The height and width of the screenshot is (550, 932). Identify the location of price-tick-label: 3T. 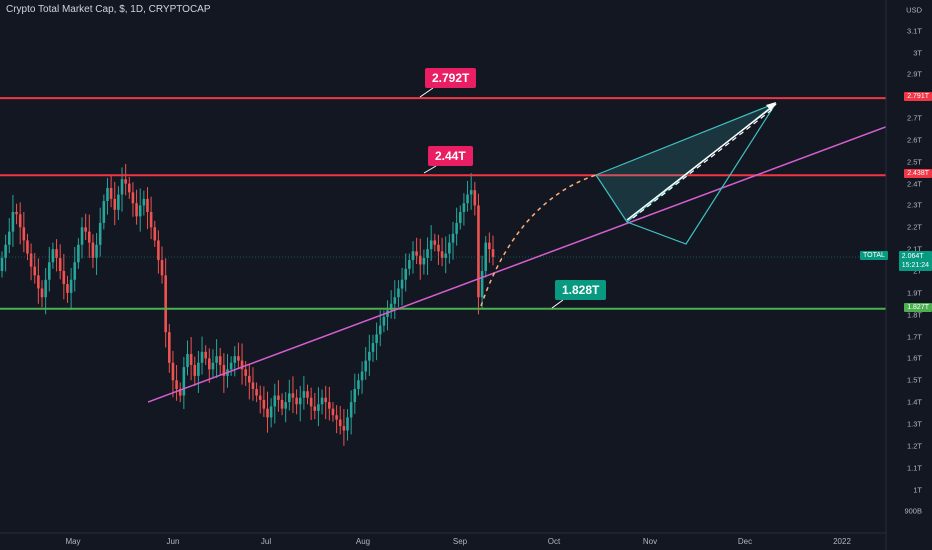
(917, 52).